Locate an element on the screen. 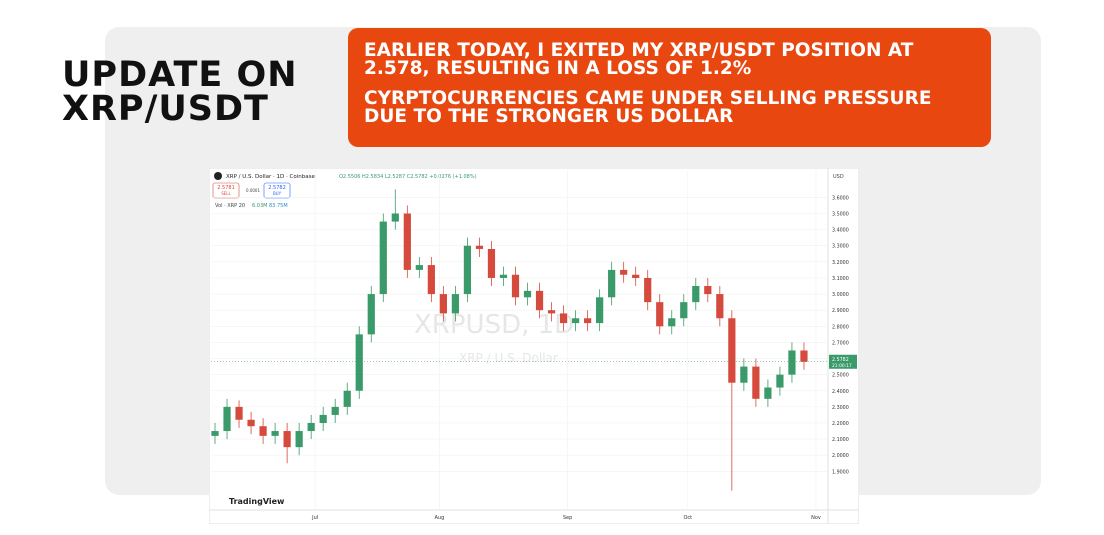  y-tick-label: 2.0000 is located at coordinates (840, 456).